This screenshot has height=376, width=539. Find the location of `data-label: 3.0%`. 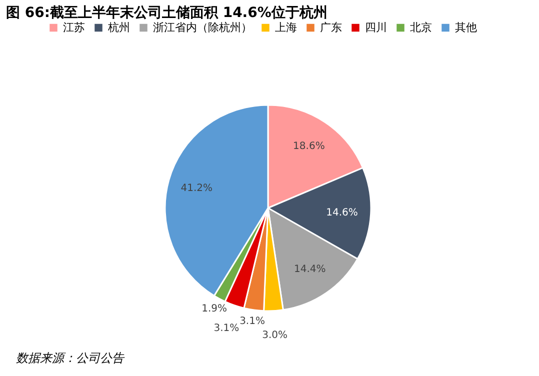

data-label: 3.0% is located at coordinates (275, 335).